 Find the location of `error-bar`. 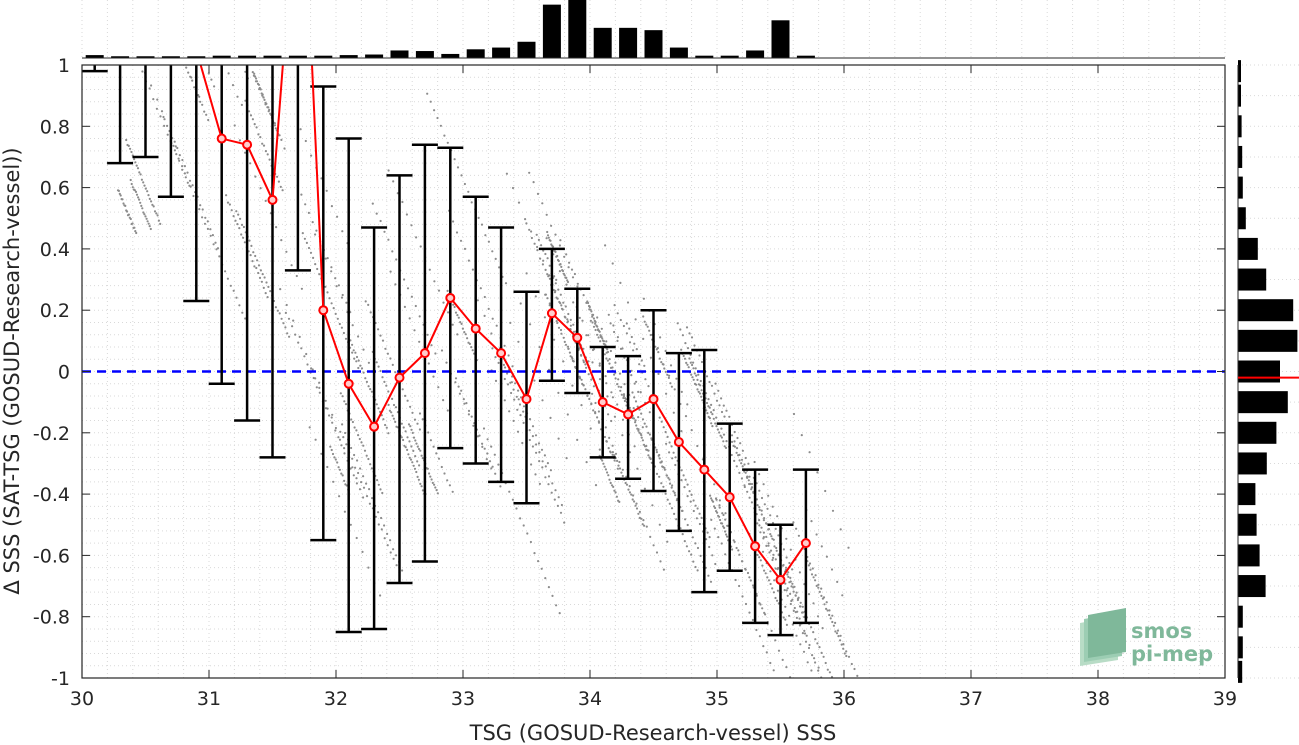

error-bar is located at coordinates (247, 243).